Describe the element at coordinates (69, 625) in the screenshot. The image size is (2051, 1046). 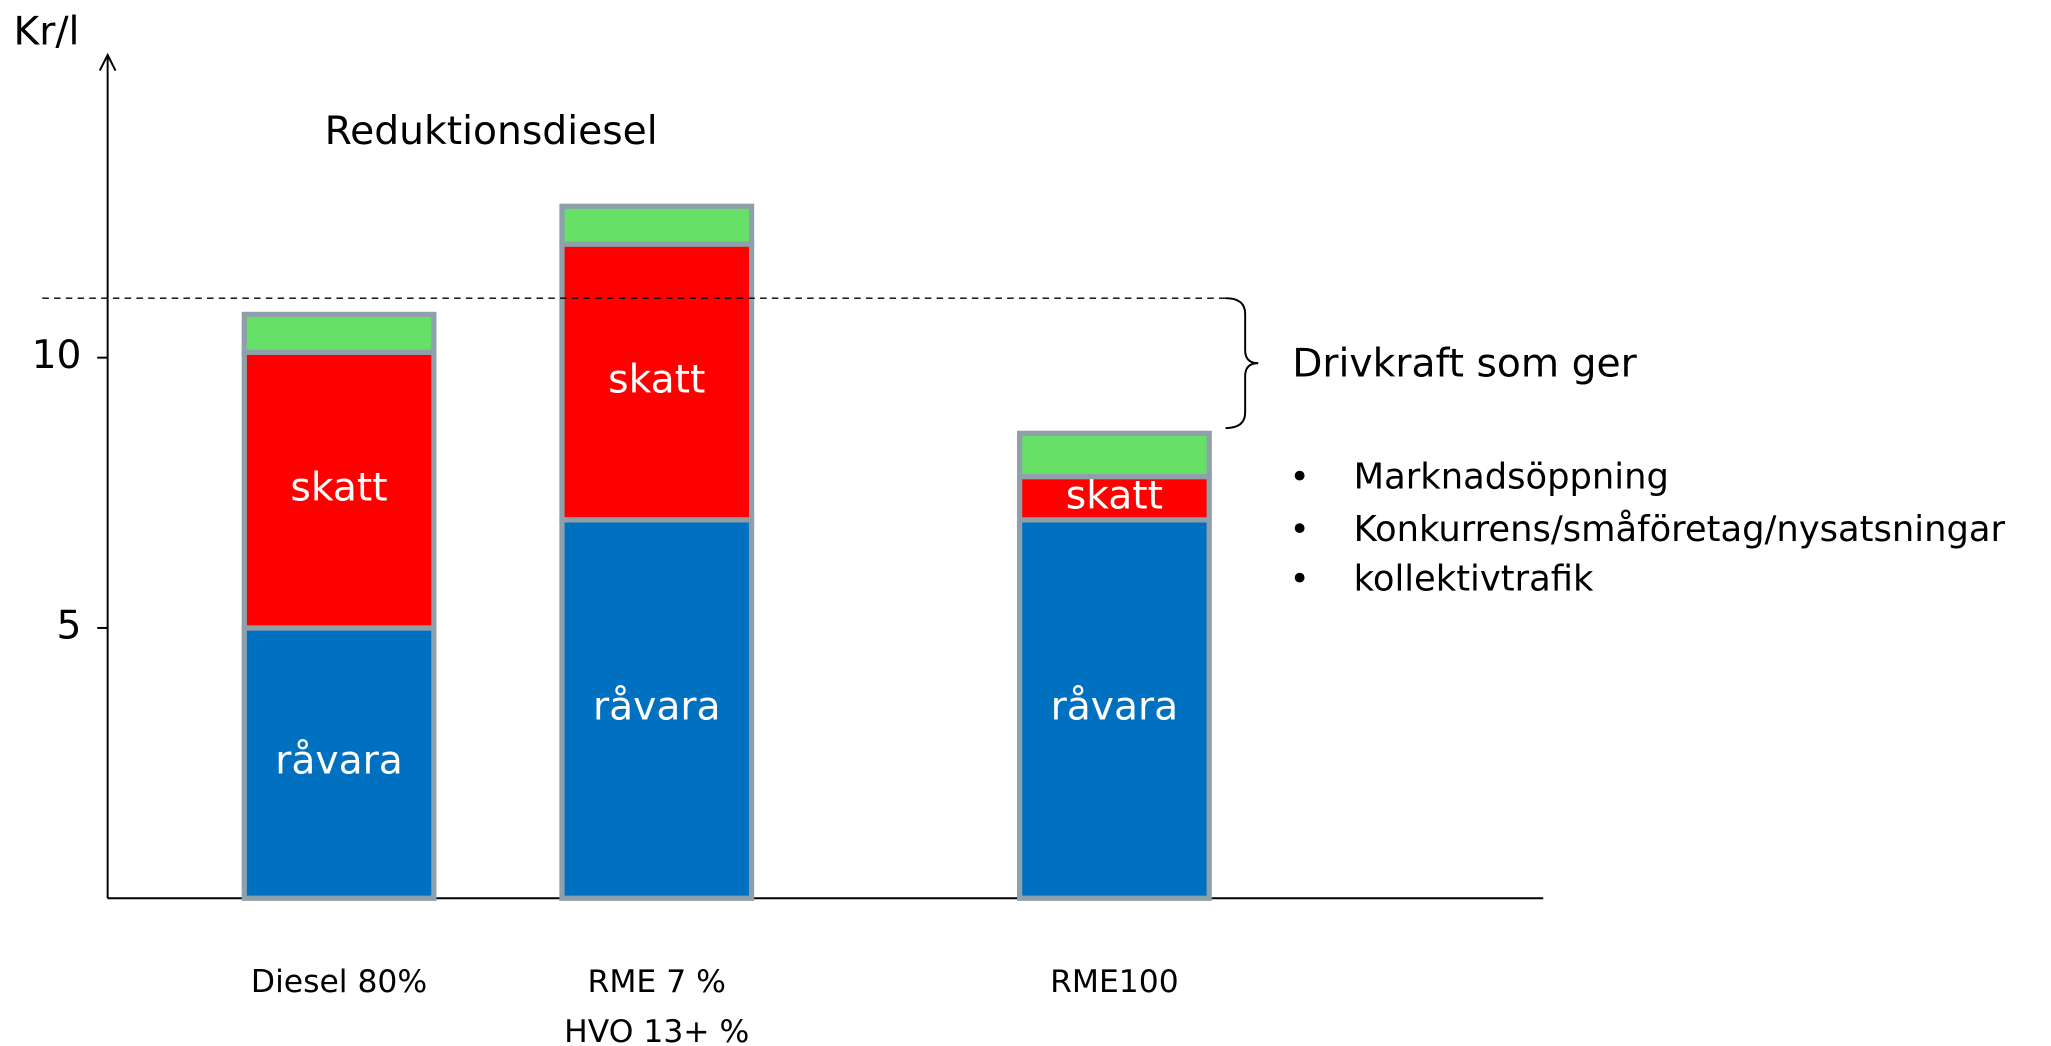
I see `y-tick-label: 5` at that location.